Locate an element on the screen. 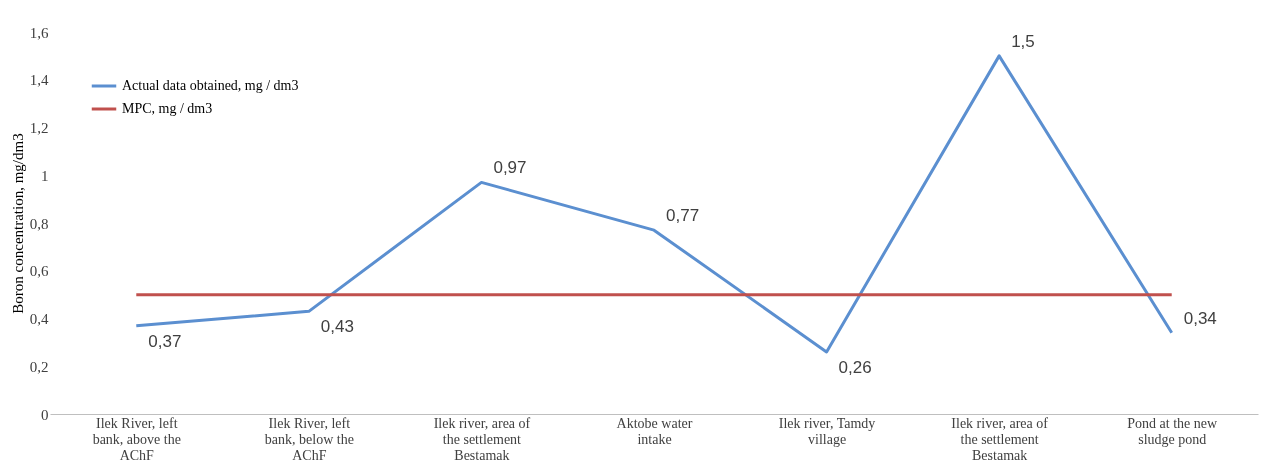 The image size is (1288, 472). x-tick-label: Aktobe water intake is located at coordinates (654, 431).